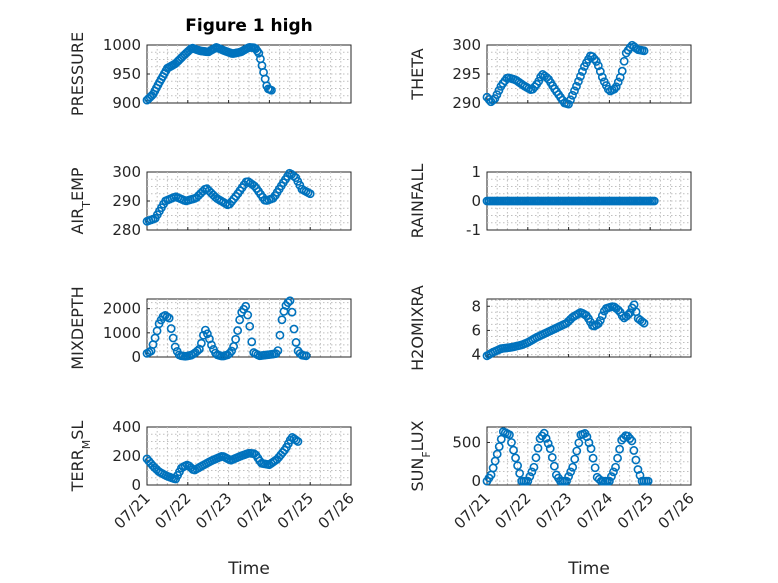  Describe the element at coordinates (420, 455) in the screenshot. I see `y-axis-label: SUNFLUX` at that location.